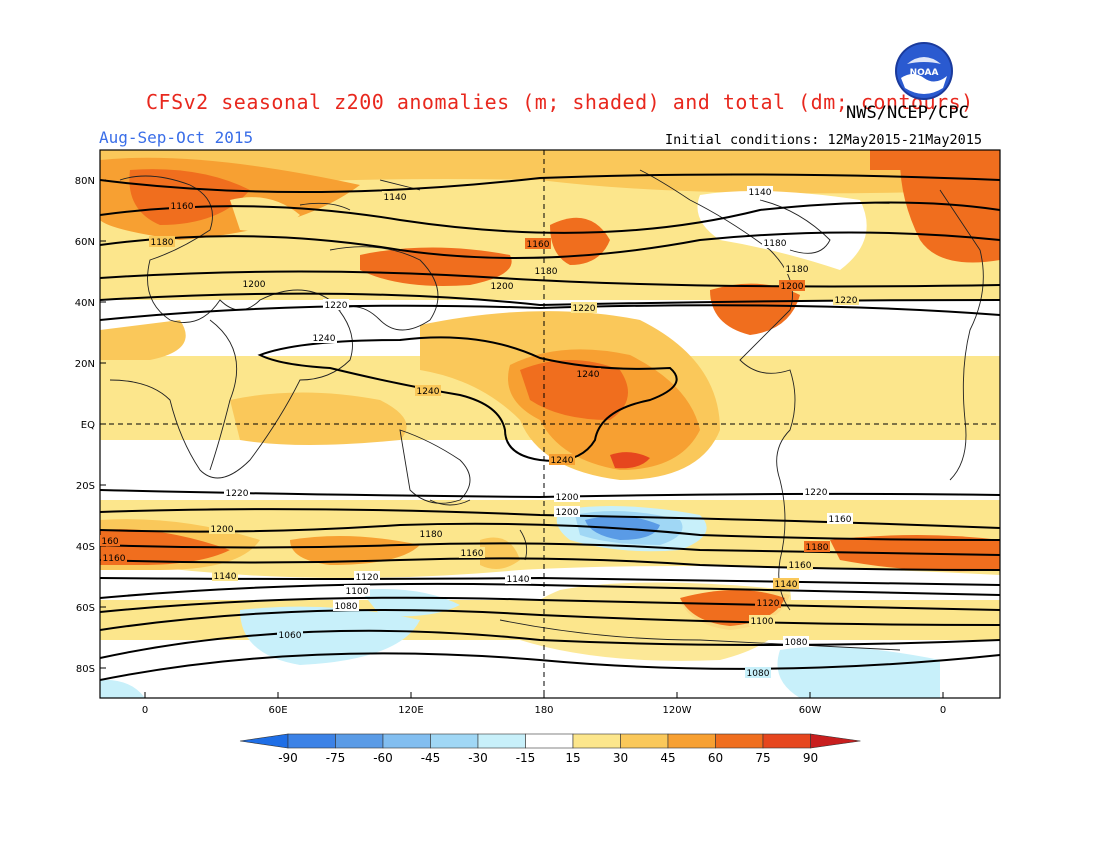 This screenshot has height=850, width=1100. What do you see at coordinates (715, 758) in the screenshot?
I see `colorbar-label: 60` at bounding box center [715, 758].